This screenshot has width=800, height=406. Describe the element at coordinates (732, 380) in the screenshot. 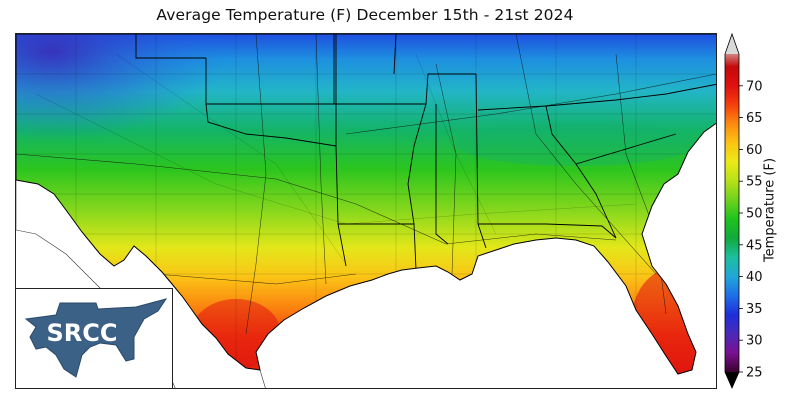

I see `colorbar-extend-under` at that location.